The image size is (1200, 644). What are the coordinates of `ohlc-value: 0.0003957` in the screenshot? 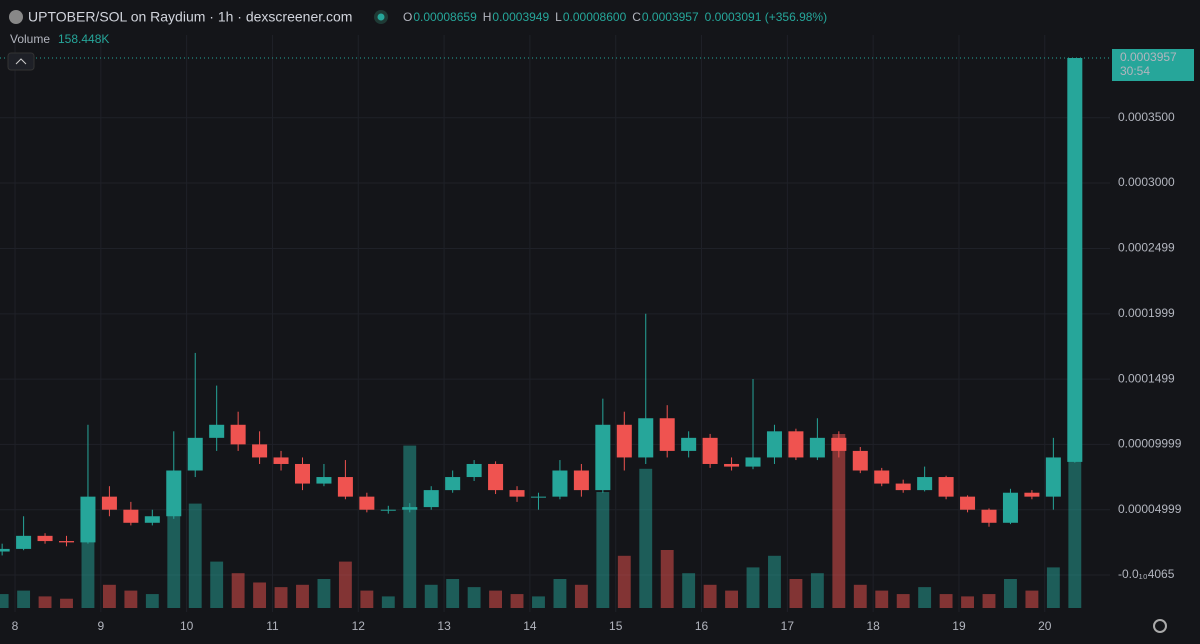 It's located at (670, 17).